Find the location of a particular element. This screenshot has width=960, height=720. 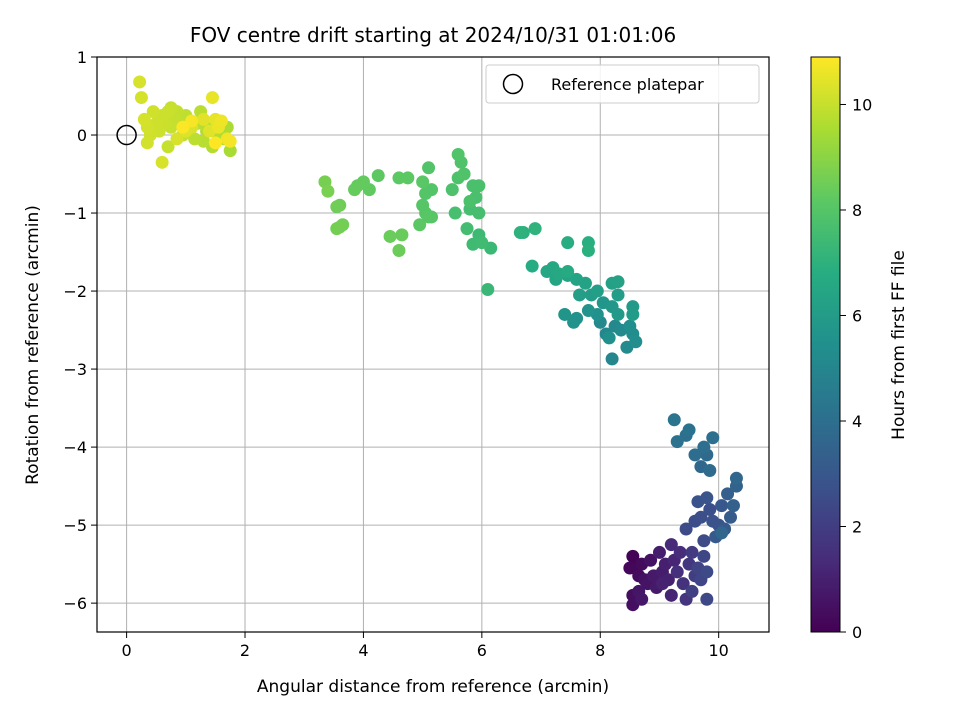

colorbar: 0 2 4 6 8 10 Hours from first FF file is located at coordinates (859, 349).